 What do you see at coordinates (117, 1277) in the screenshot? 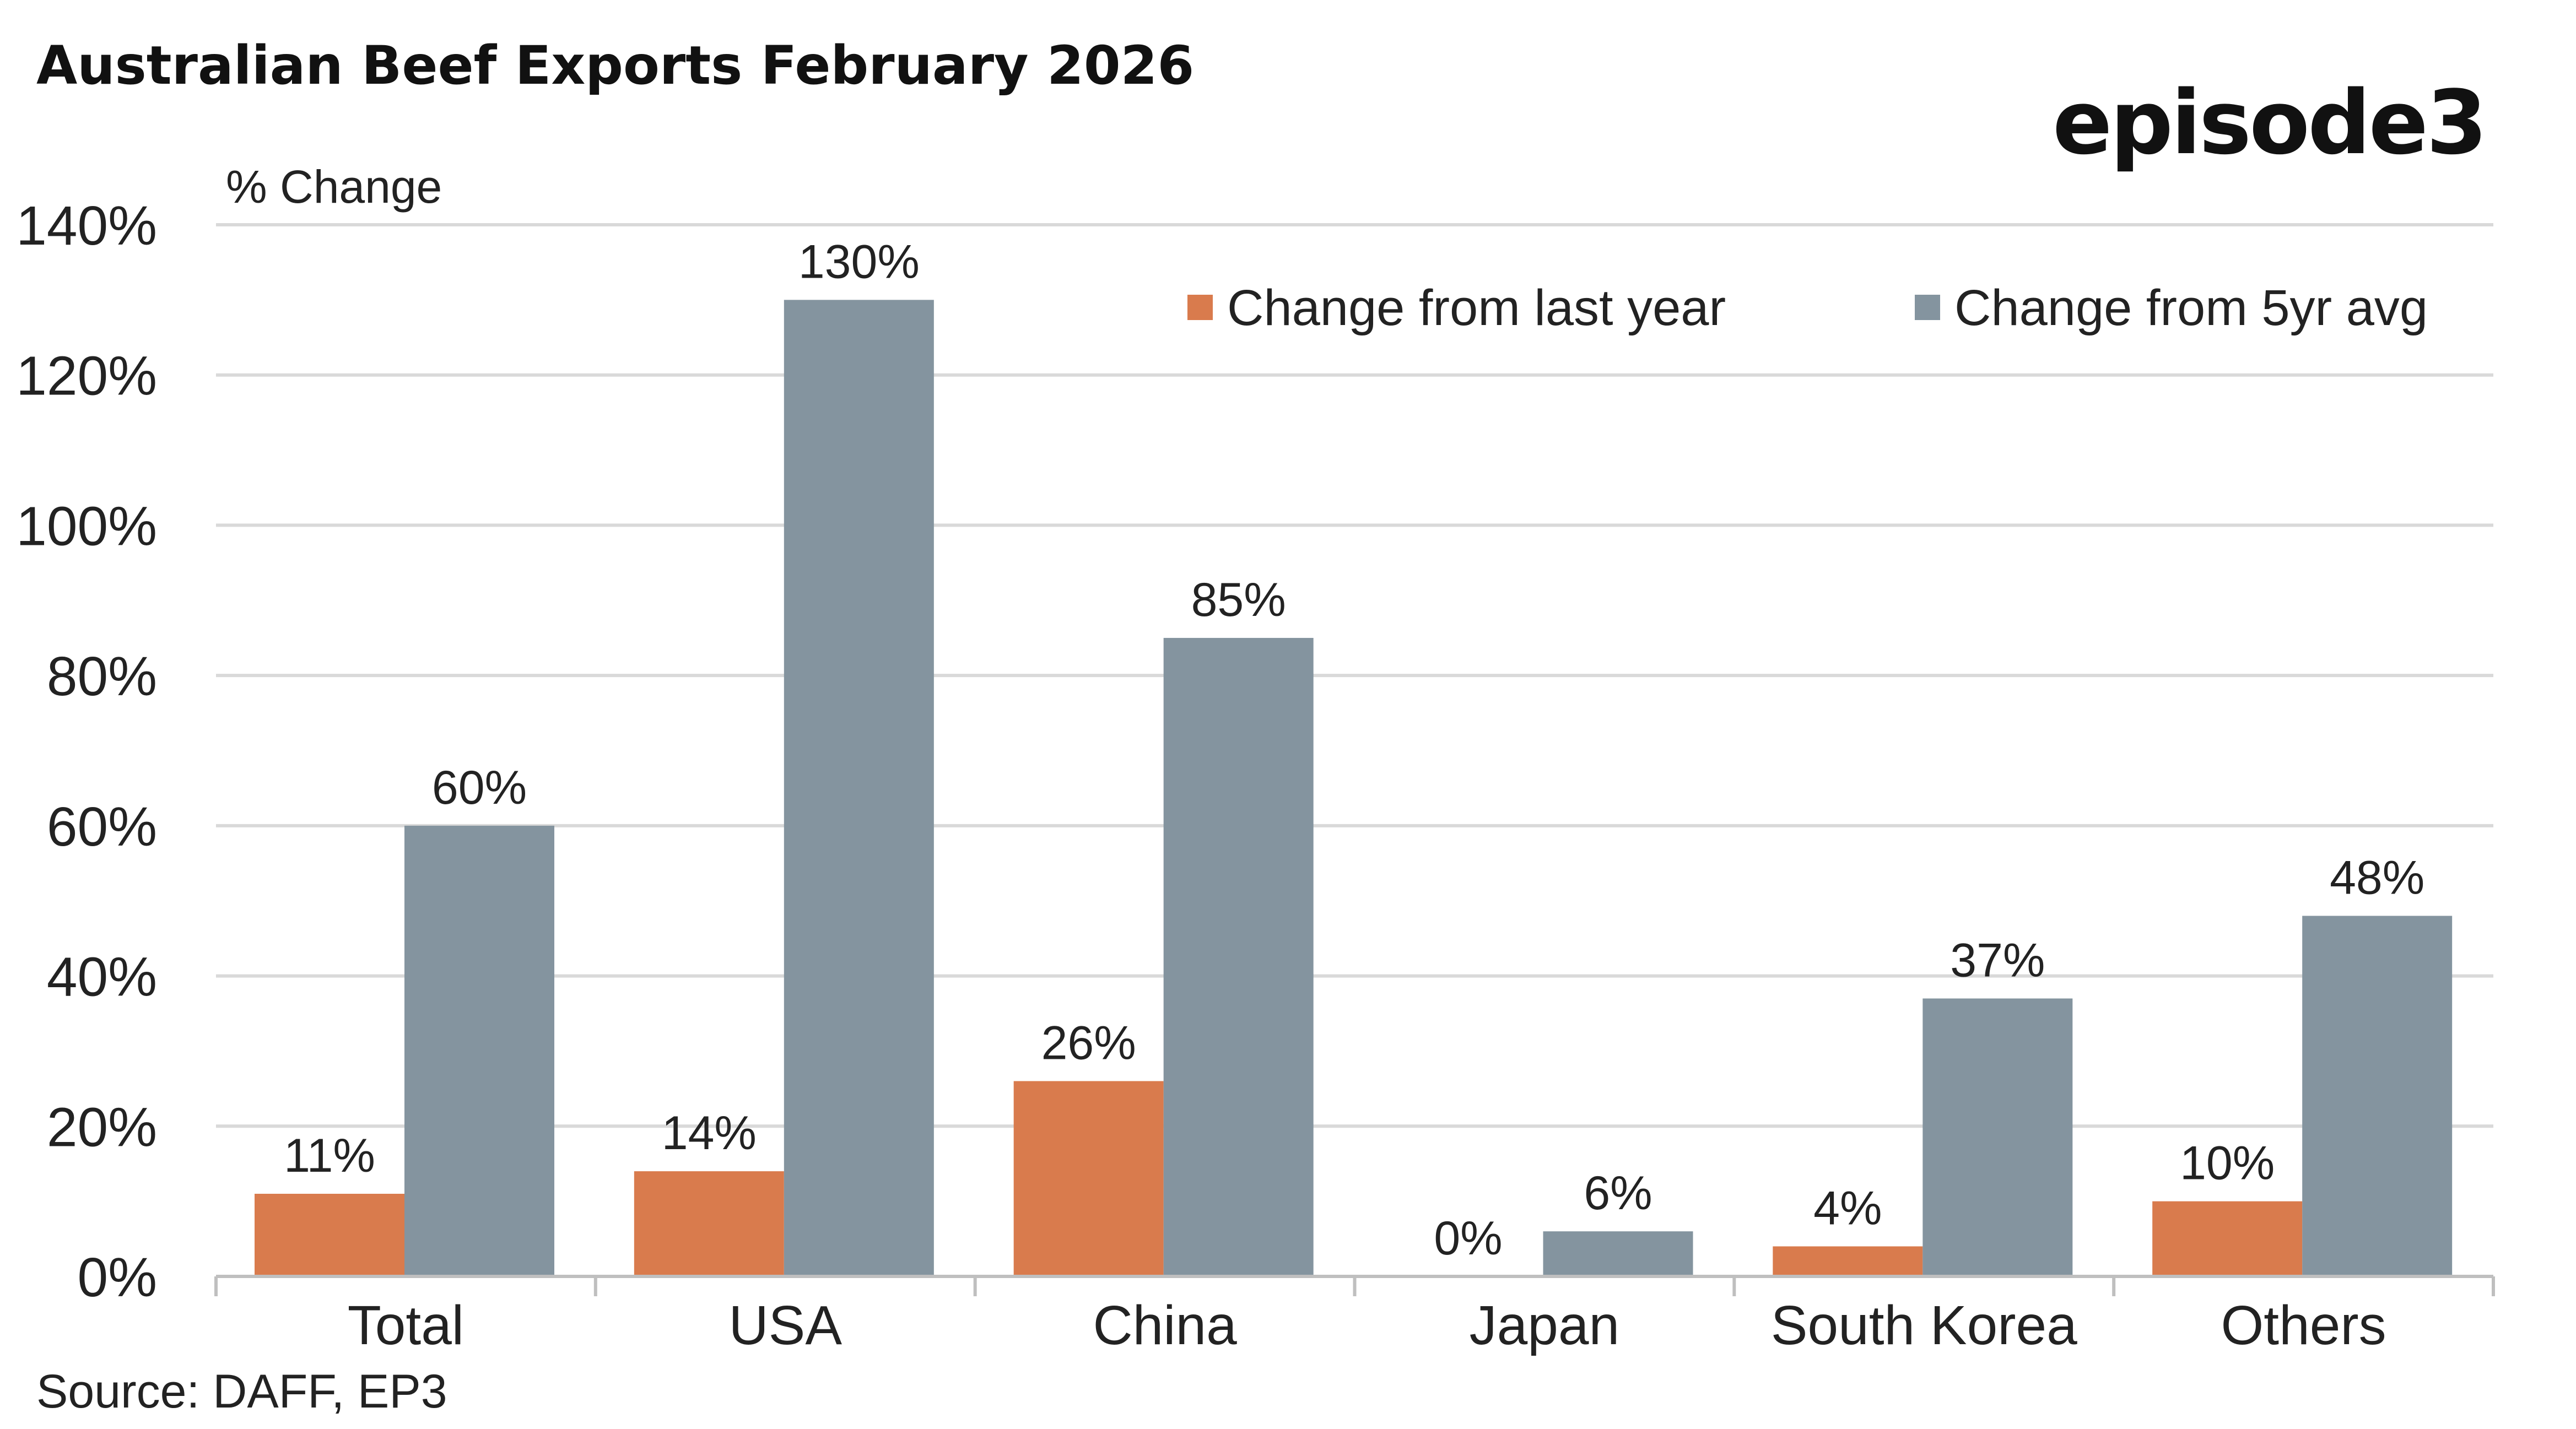
I see `y-tick-label: 0%` at bounding box center [117, 1277].